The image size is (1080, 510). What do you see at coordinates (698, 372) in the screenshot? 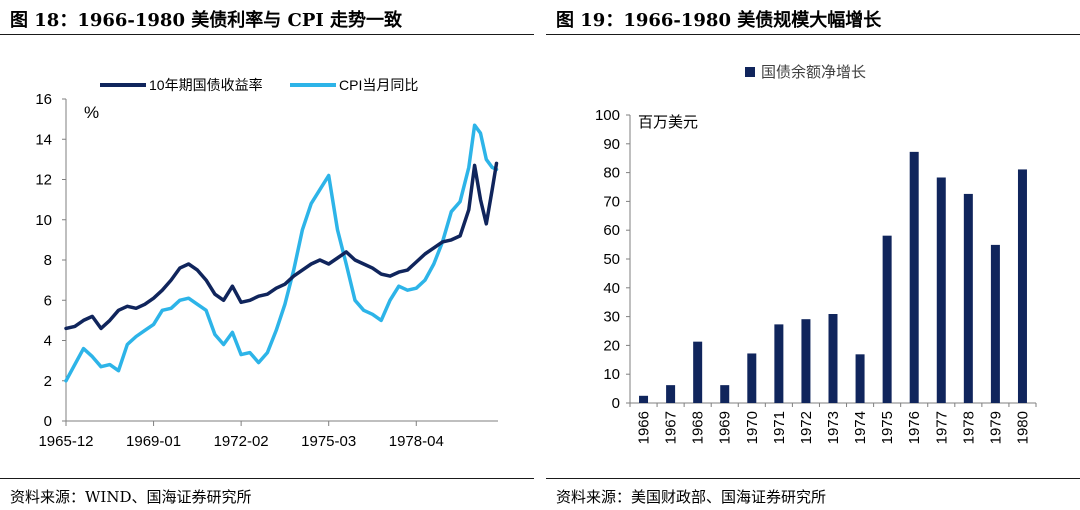
I see `bar-1968` at bounding box center [698, 372].